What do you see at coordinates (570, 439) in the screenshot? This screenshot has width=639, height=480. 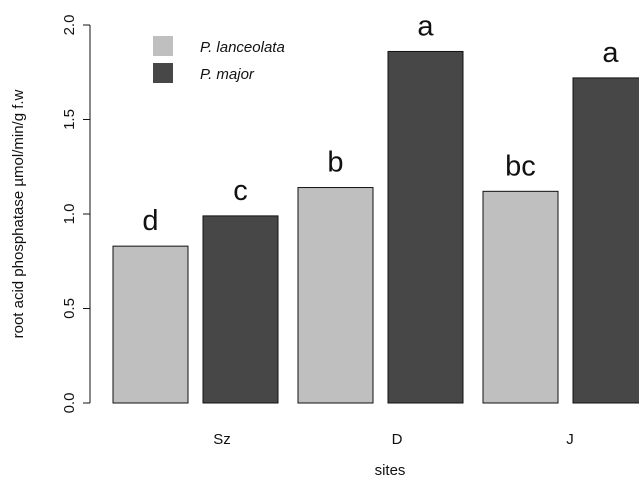 I see `x-tick-label: J` at bounding box center [570, 439].